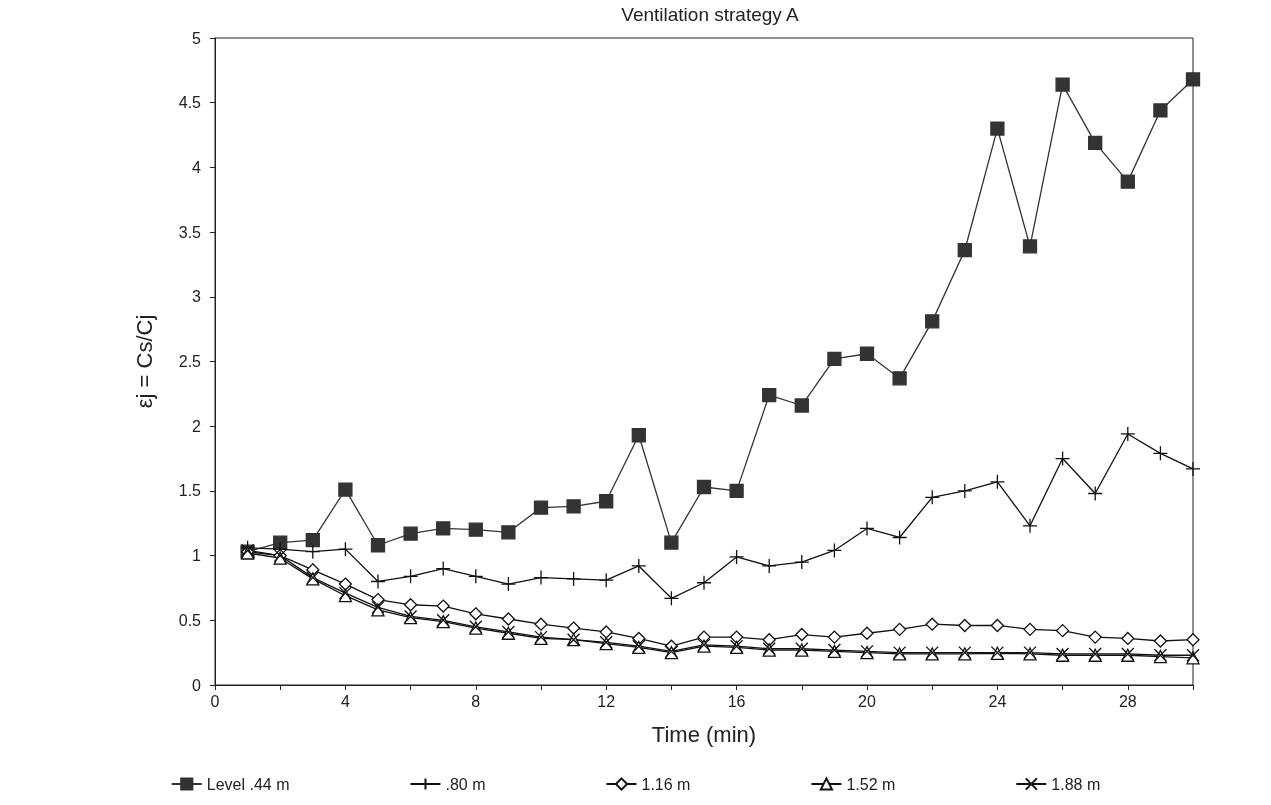 Image resolution: width=1271 pixels, height=805 pixels. What do you see at coordinates (190, 232) in the screenshot?
I see `y-tick-label: 3.5` at bounding box center [190, 232].